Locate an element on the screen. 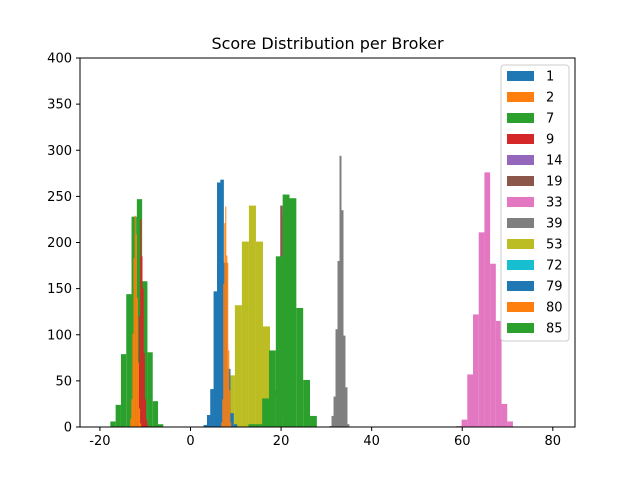 Image resolution: width=640 pixels, height=484 pixels. y-tick-label: 50 is located at coordinates (63, 381).